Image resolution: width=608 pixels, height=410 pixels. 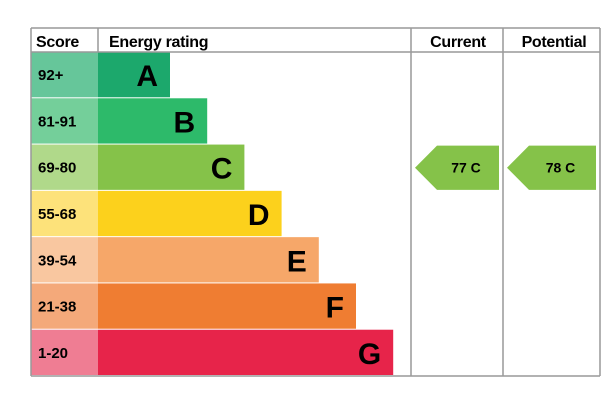 I want to click on score-cell-c, so click(x=64, y=167).